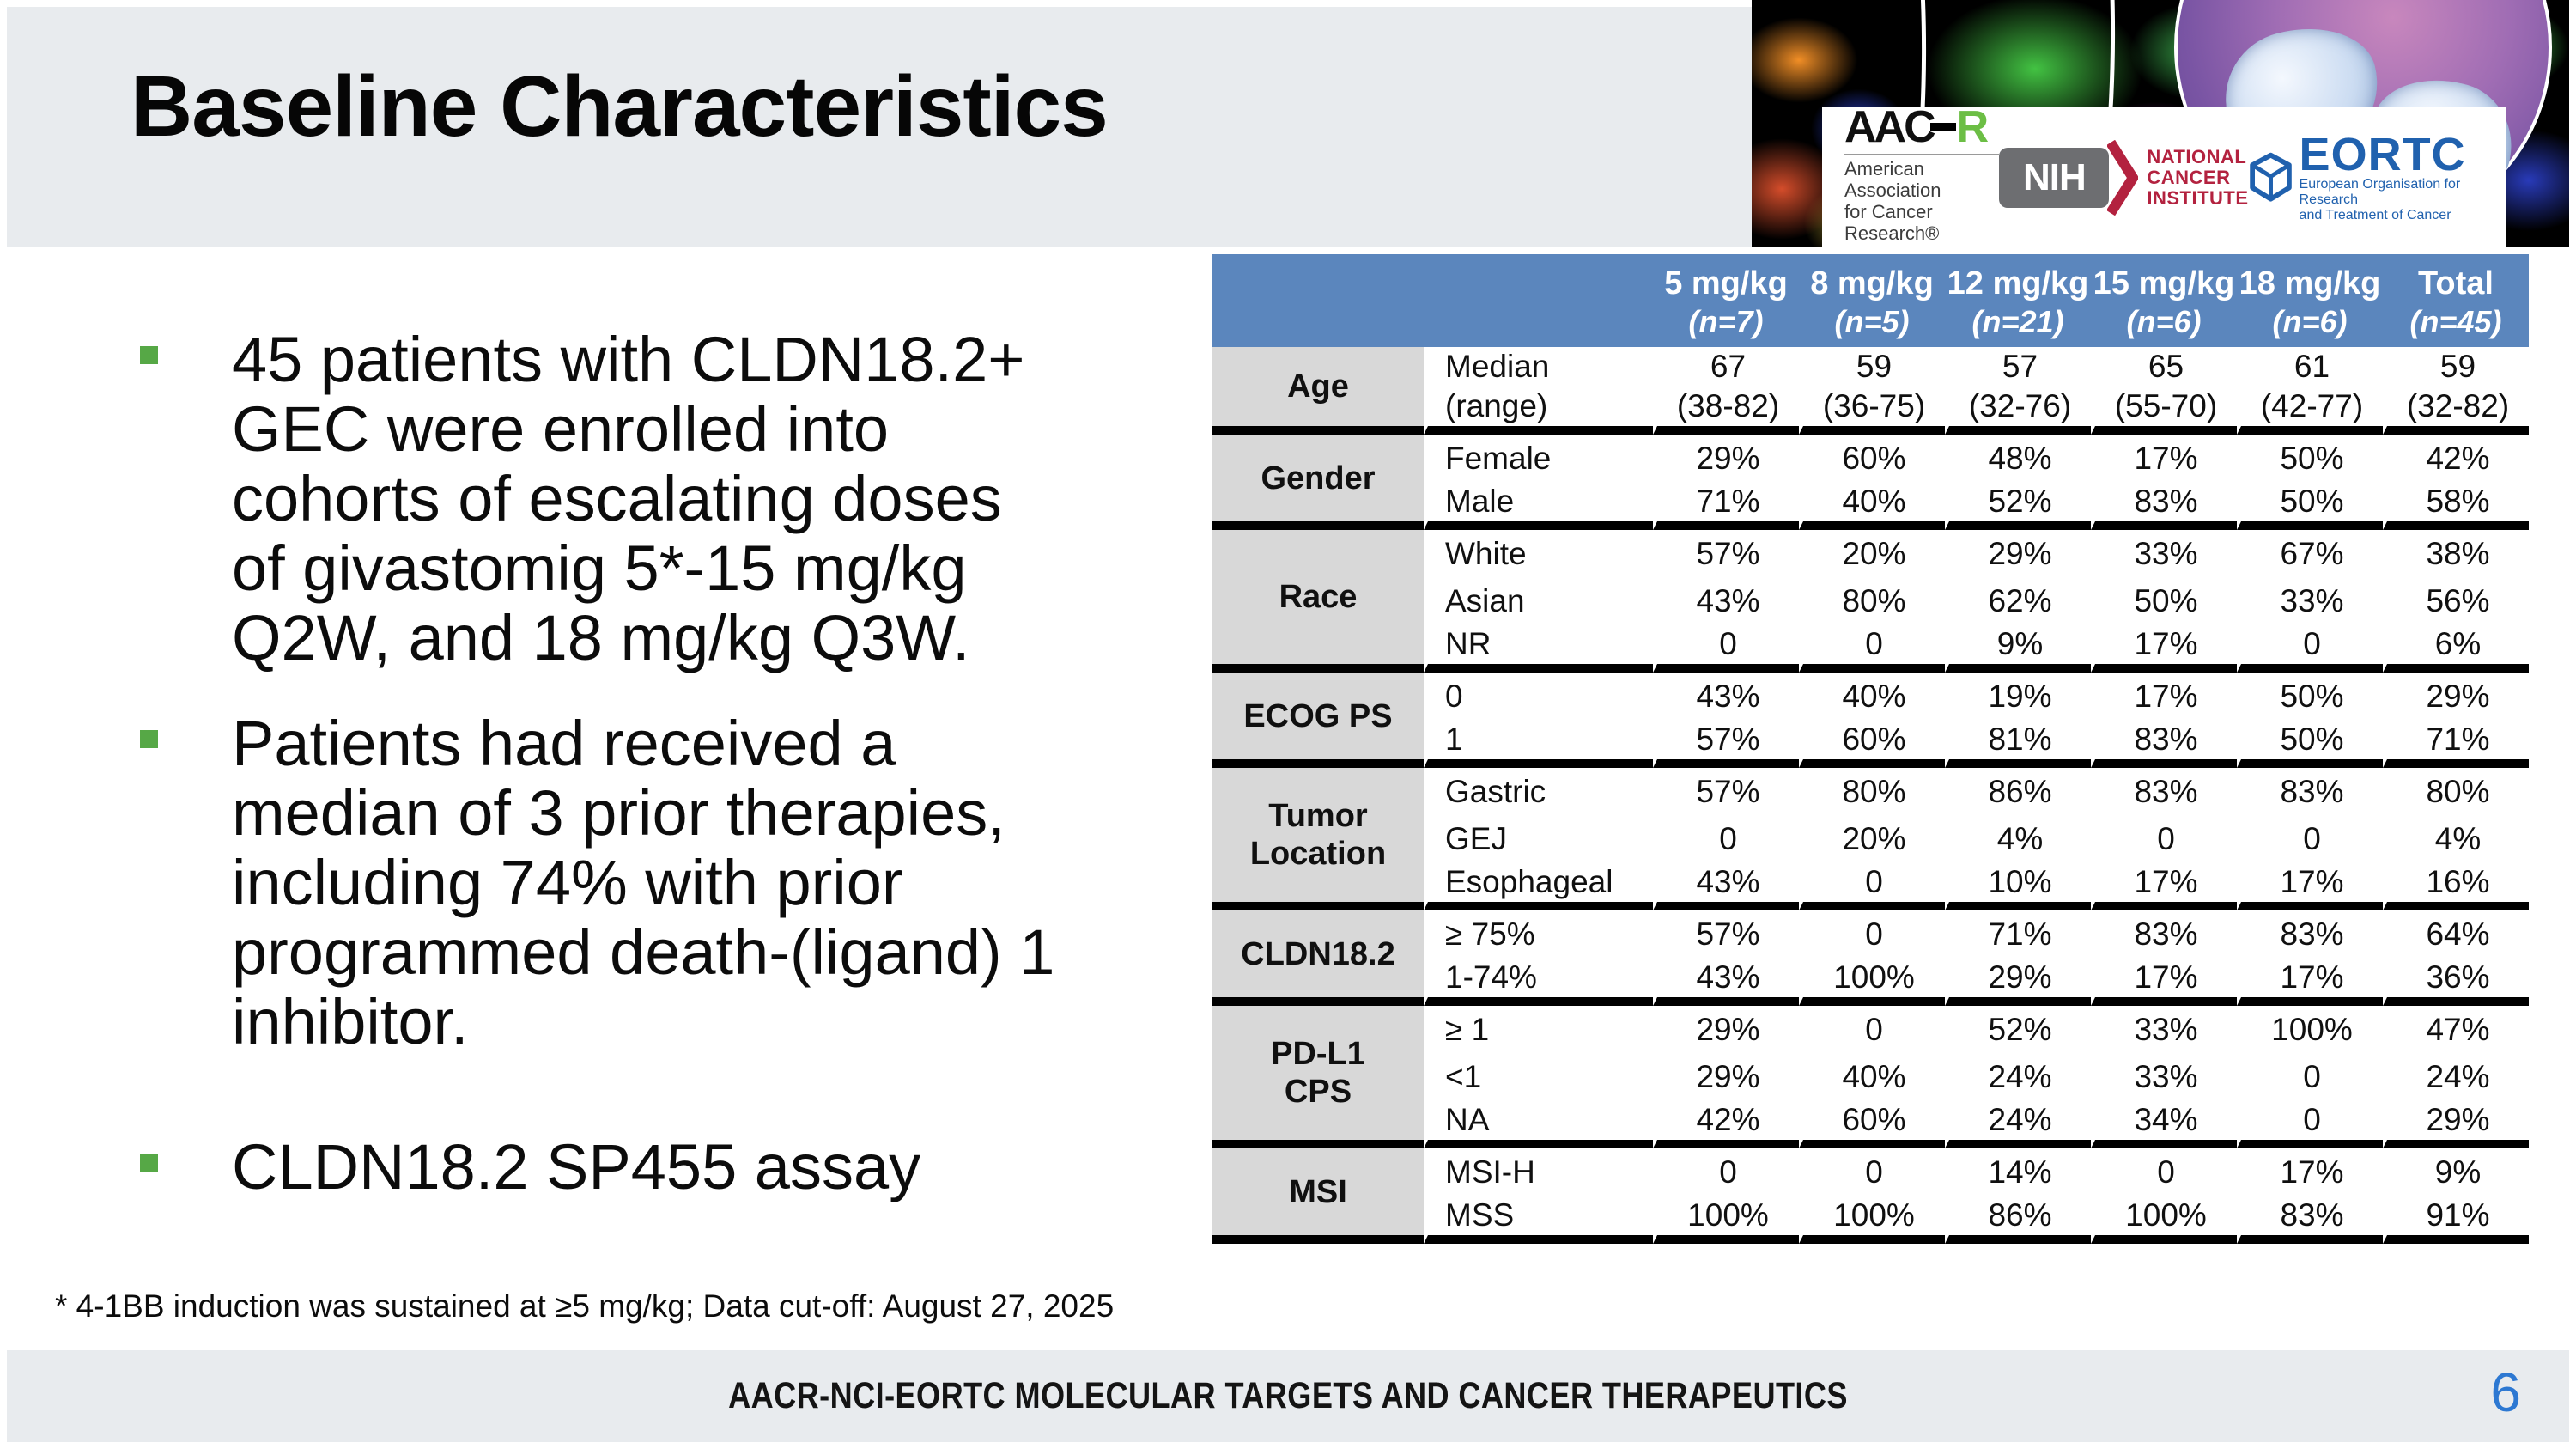 The height and width of the screenshot is (1449, 2576). Describe the element at coordinates (2164, 391) in the screenshot. I see `value-cell: 65 (55-70)` at that location.